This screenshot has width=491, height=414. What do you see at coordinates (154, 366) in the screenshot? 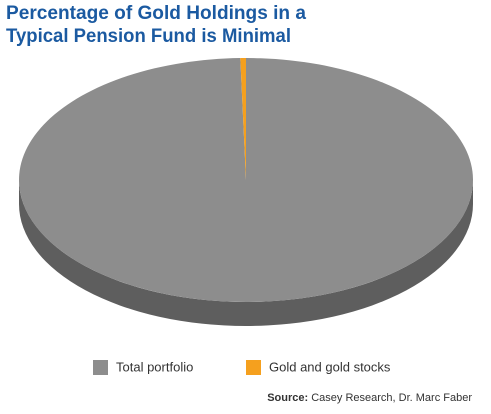
I see `legend-label: Total portfolio` at bounding box center [154, 366].